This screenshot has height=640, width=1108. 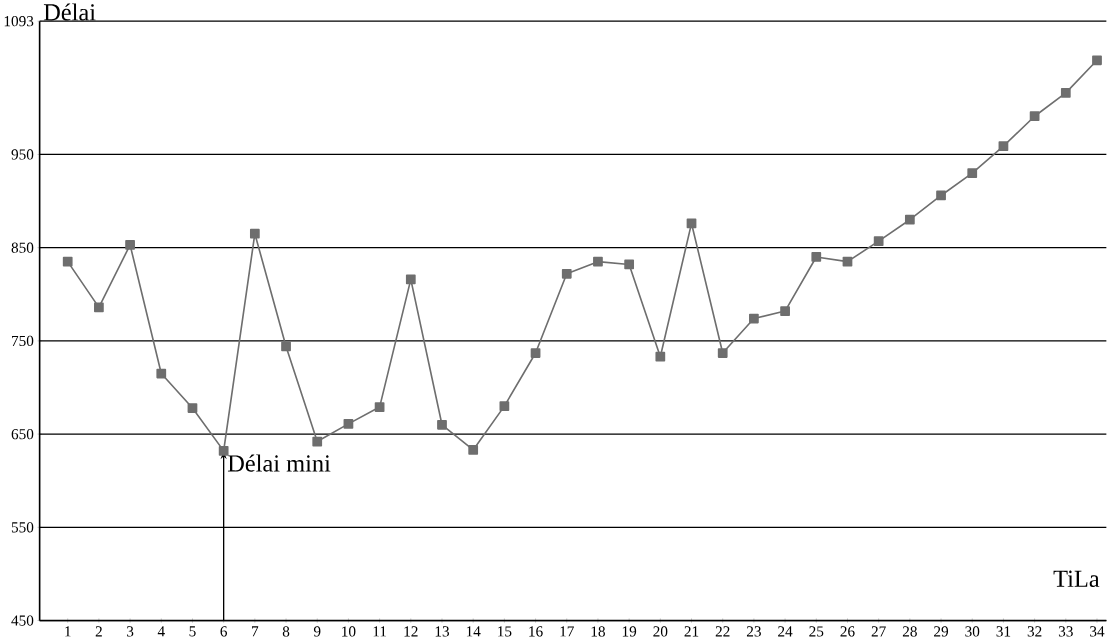 What do you see at coordinates (22, 620) in the screenshot?
I see `y-tick-label: 450` at bounding box center [22, 620].